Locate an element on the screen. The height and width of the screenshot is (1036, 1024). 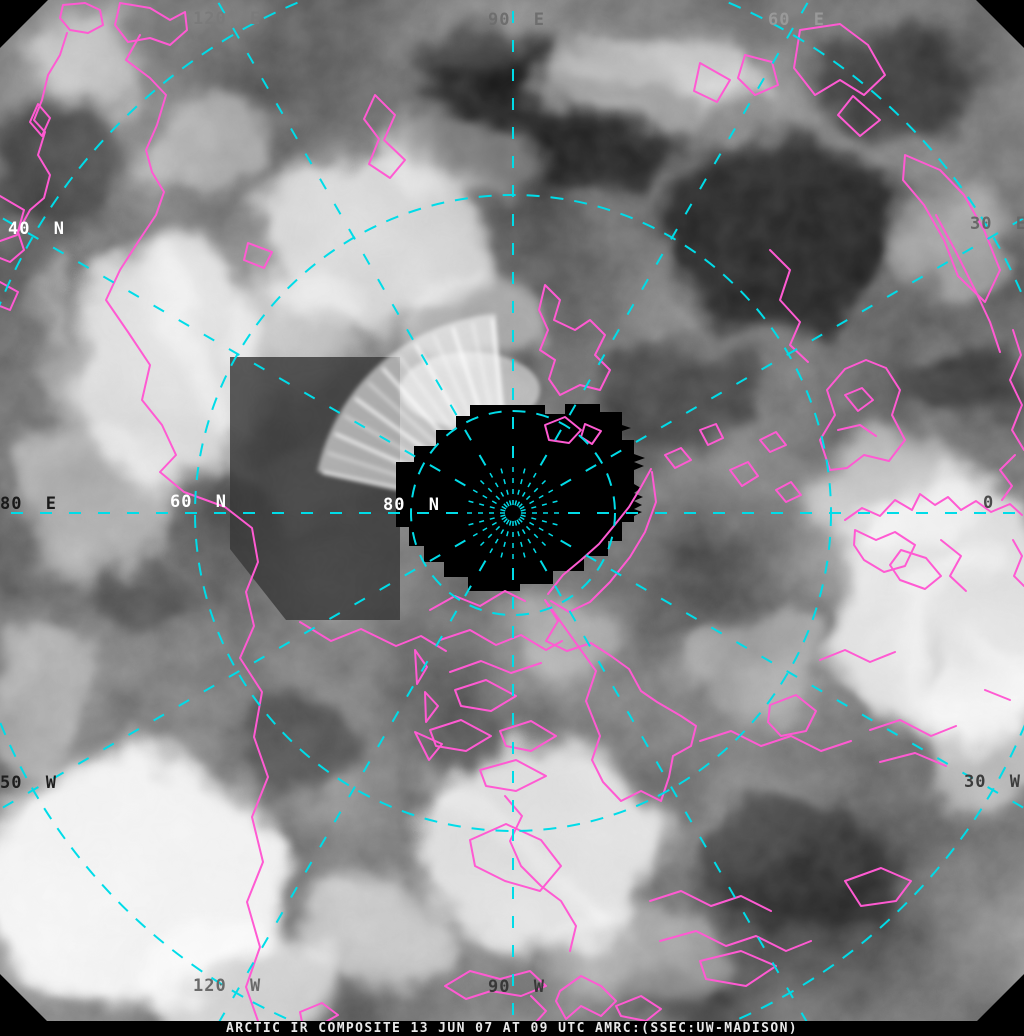
grid-label-60-e: 60 E is located at coordinates (796, 20).